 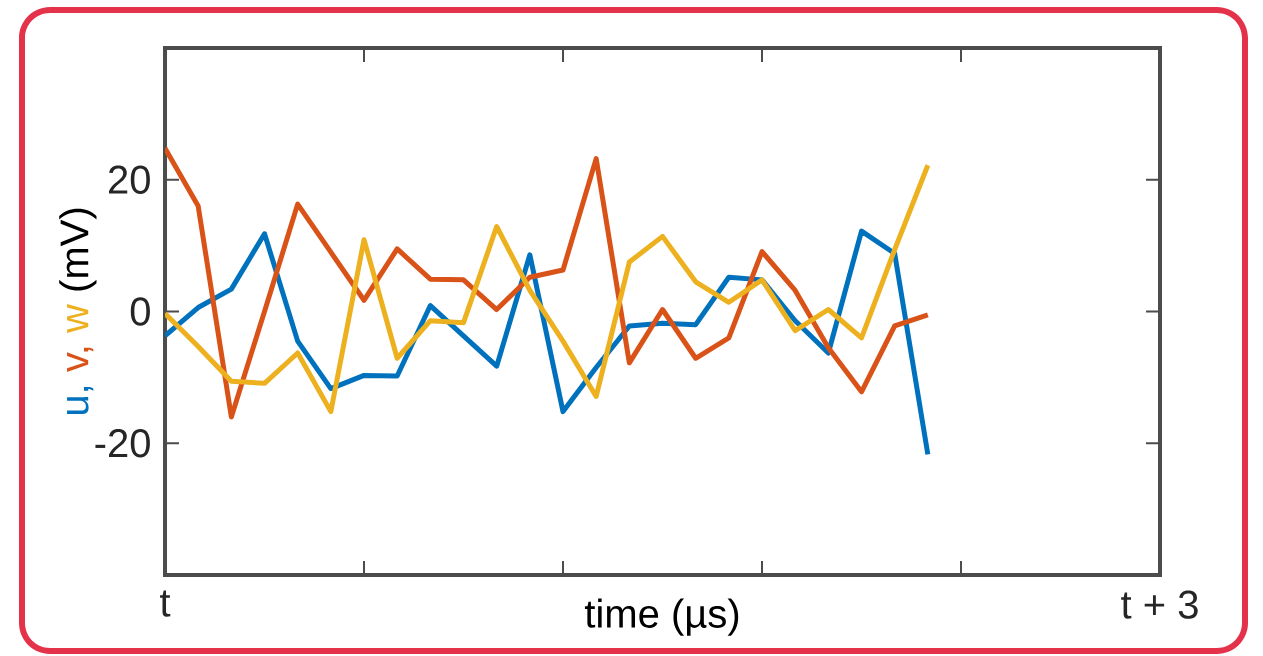 What do you see at coordinates (165, 603) in the screenshot?
I see `x-tick-label: t` at bounding box center [165, 603].